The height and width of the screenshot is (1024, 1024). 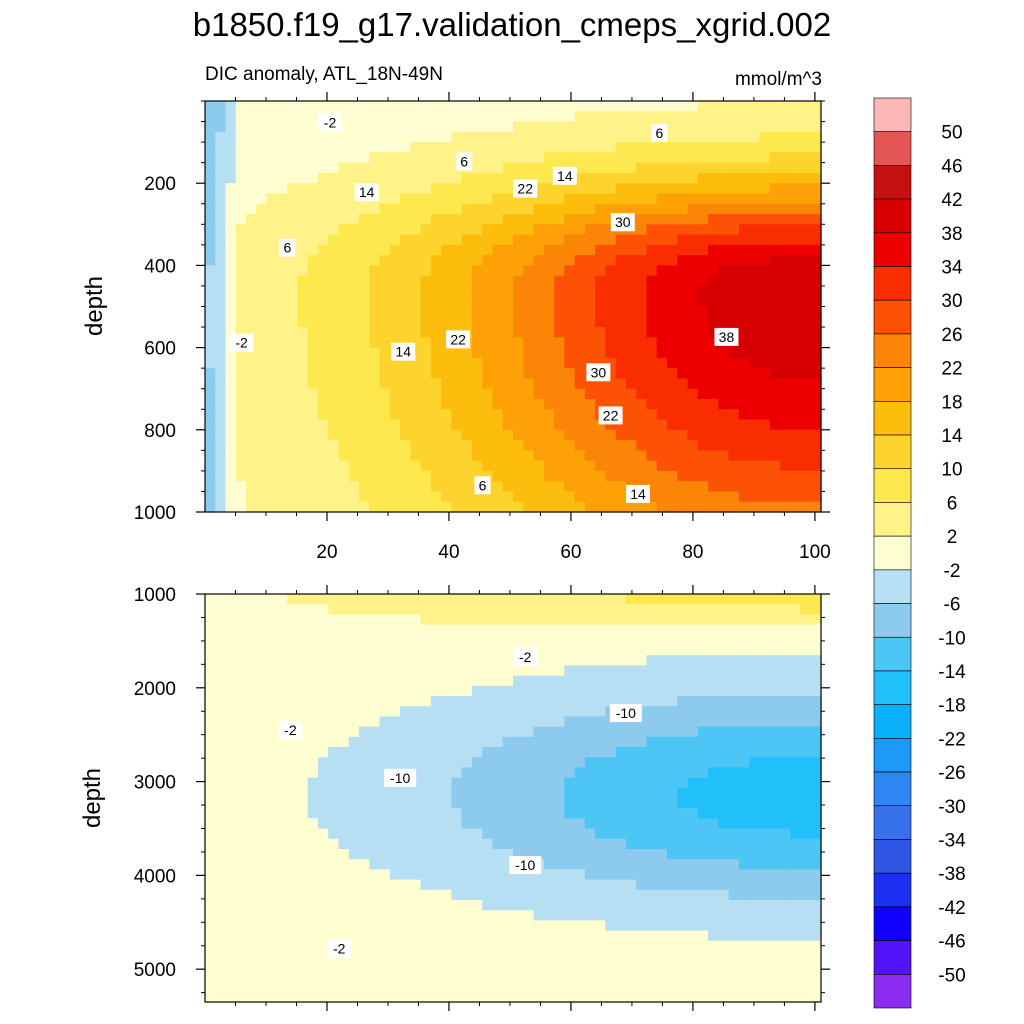 I want to click on contour-label: -2, so click(x=290, y=730).